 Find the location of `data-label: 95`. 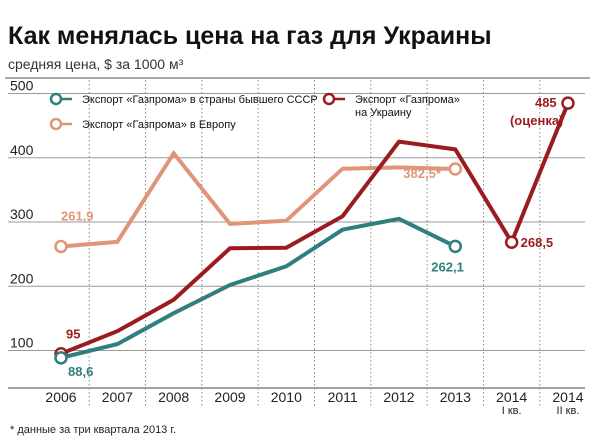

data-label: 95 is located at coordinates (73, 334).